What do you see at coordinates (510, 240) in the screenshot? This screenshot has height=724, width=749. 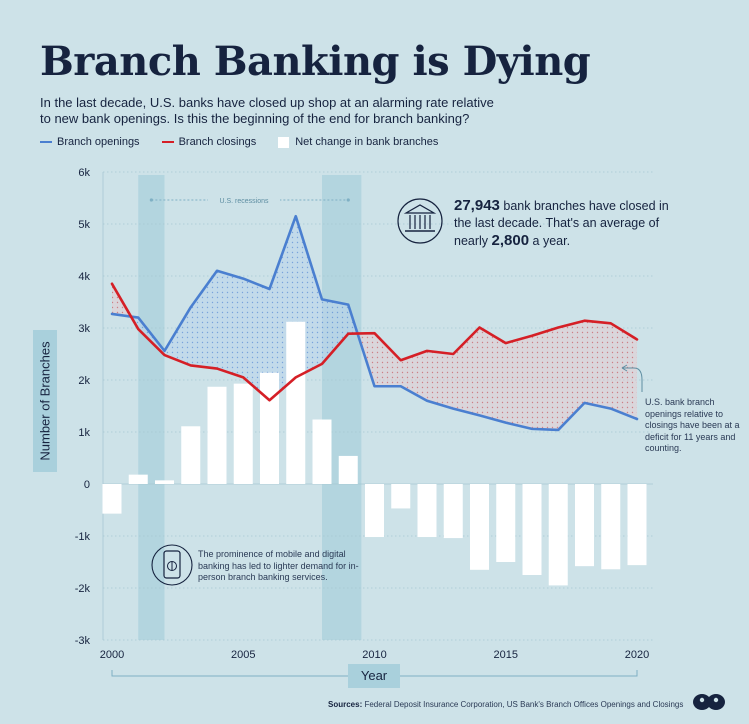 I see `callout-number-average: 2,800` at bounding box center [510, 240].